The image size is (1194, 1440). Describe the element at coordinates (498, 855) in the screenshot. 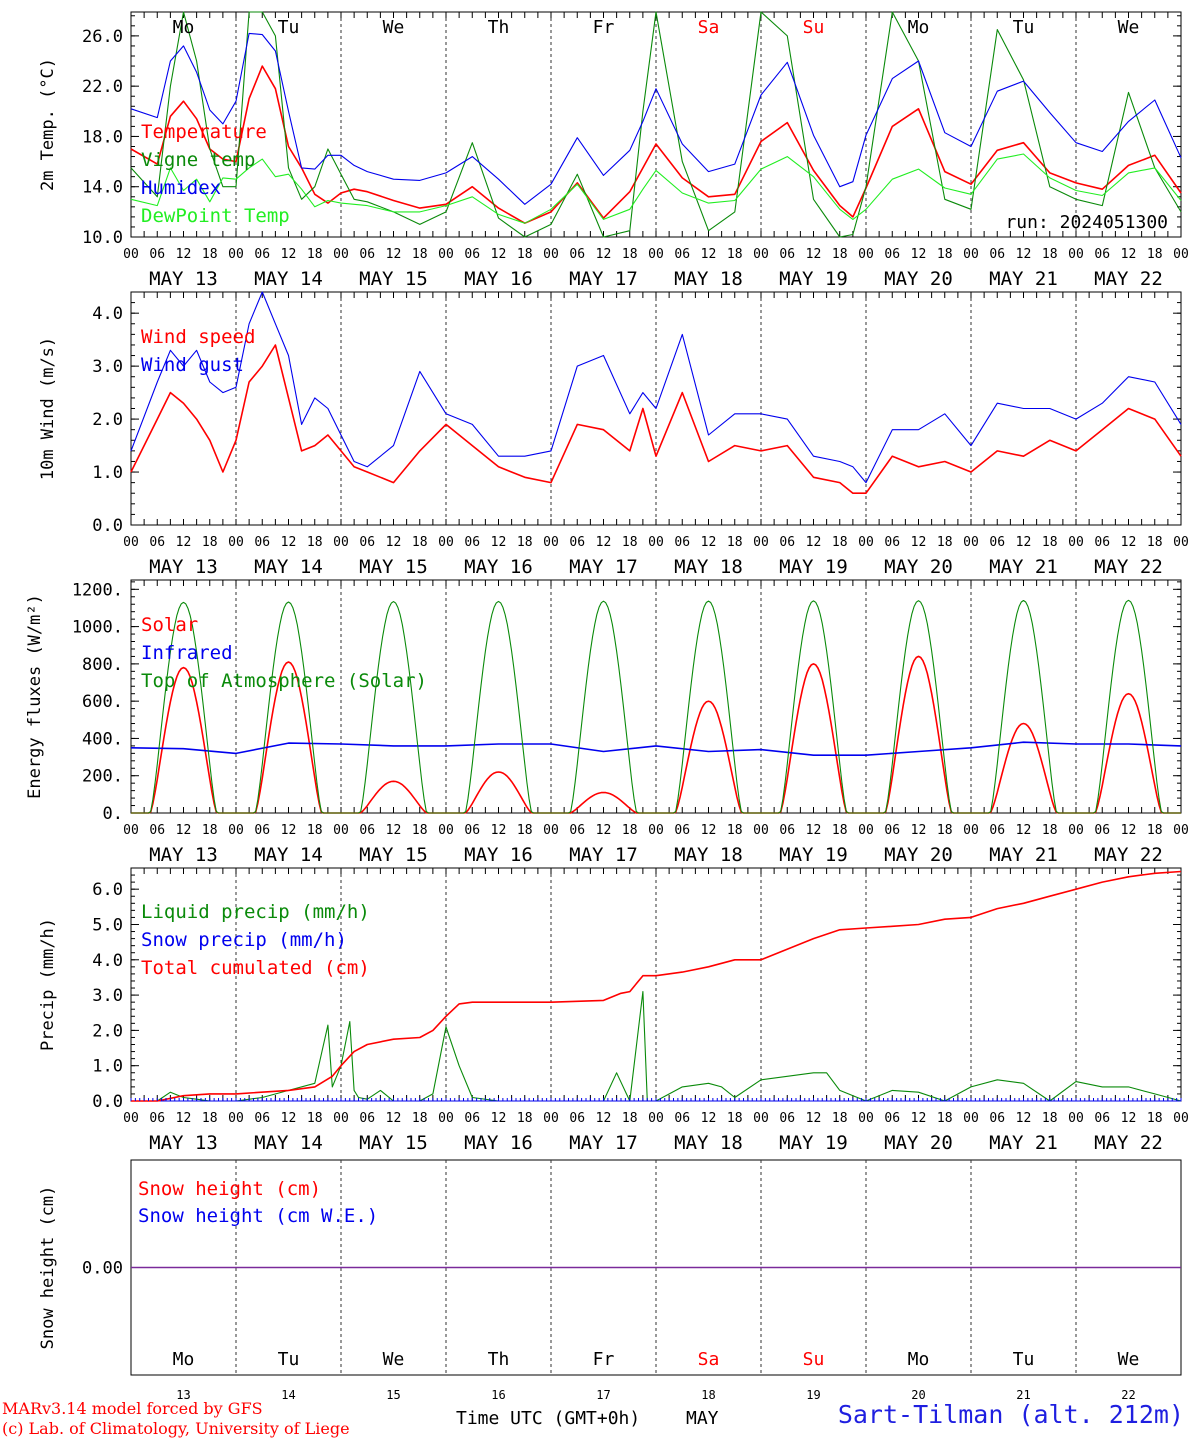

I see `x-date-label: MAY 16` at that location.